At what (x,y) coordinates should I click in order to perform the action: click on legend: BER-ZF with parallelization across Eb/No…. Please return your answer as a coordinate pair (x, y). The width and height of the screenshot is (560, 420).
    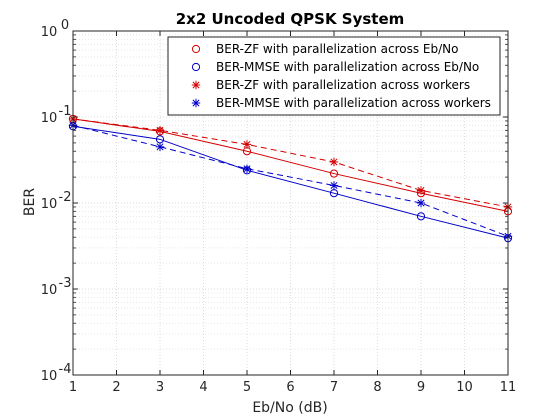
    Looking at the image, I should click on (334, 76).